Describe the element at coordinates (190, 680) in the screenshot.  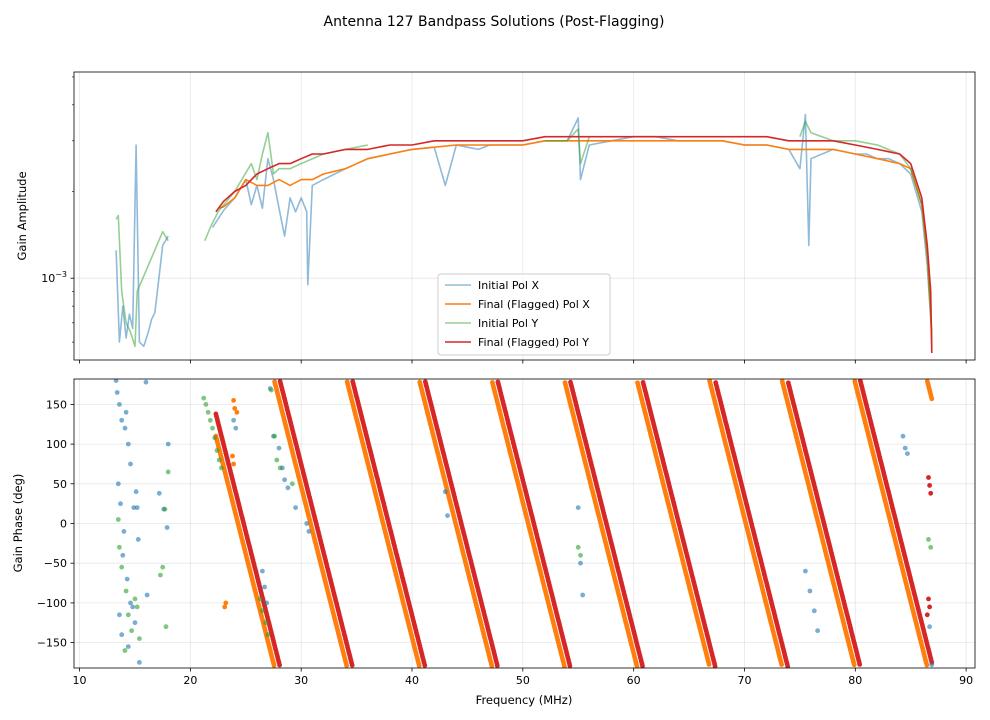
I see `x-tick-label: 20` at that location.